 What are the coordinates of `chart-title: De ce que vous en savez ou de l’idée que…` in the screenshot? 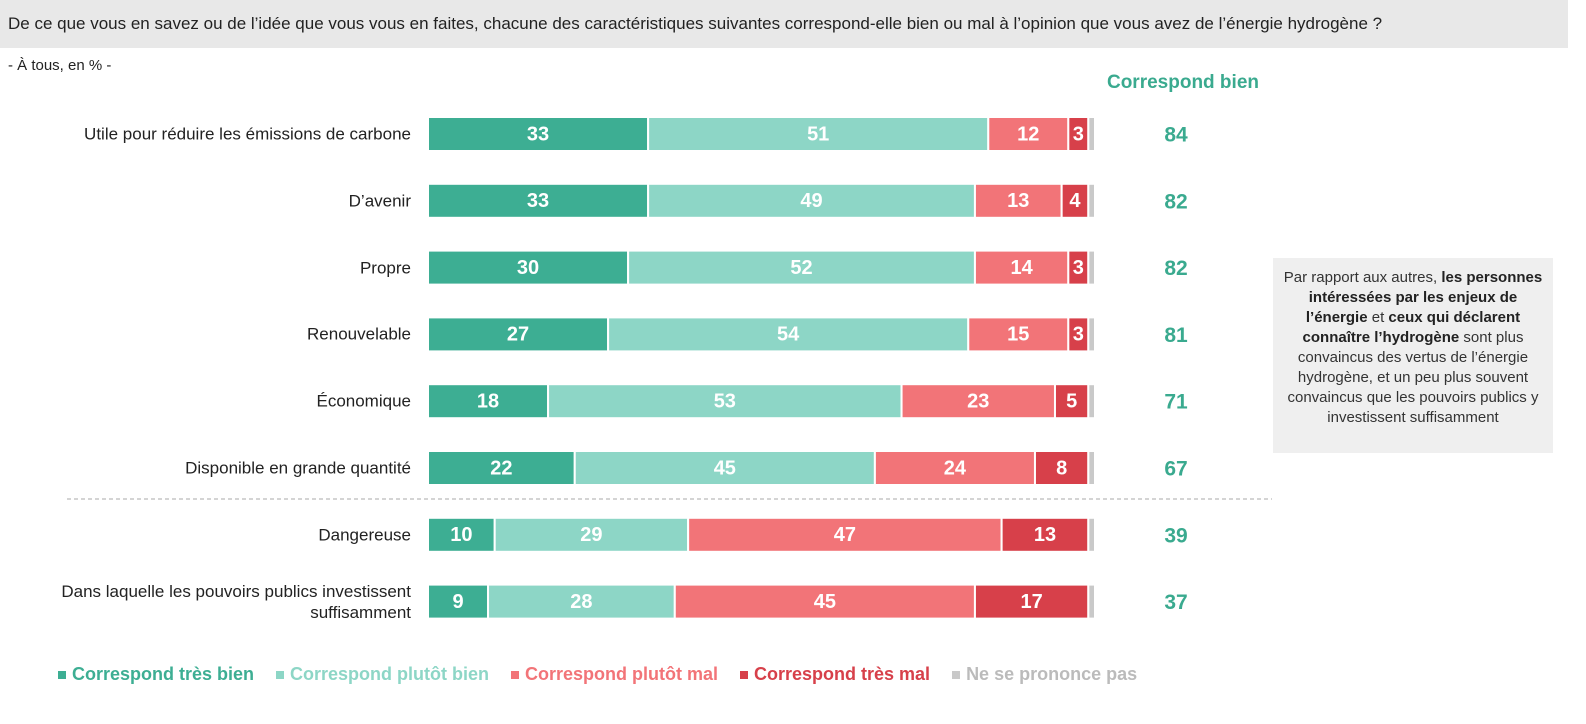 It's located at (695, 23).